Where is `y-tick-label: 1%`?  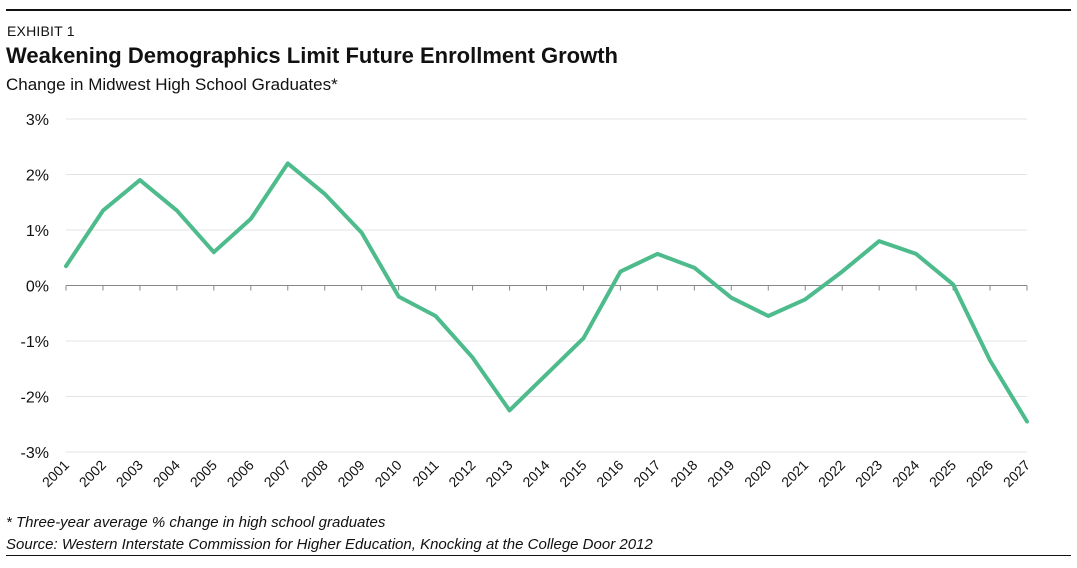 y-tick-label: 1% is located at coordinates (37, 231).